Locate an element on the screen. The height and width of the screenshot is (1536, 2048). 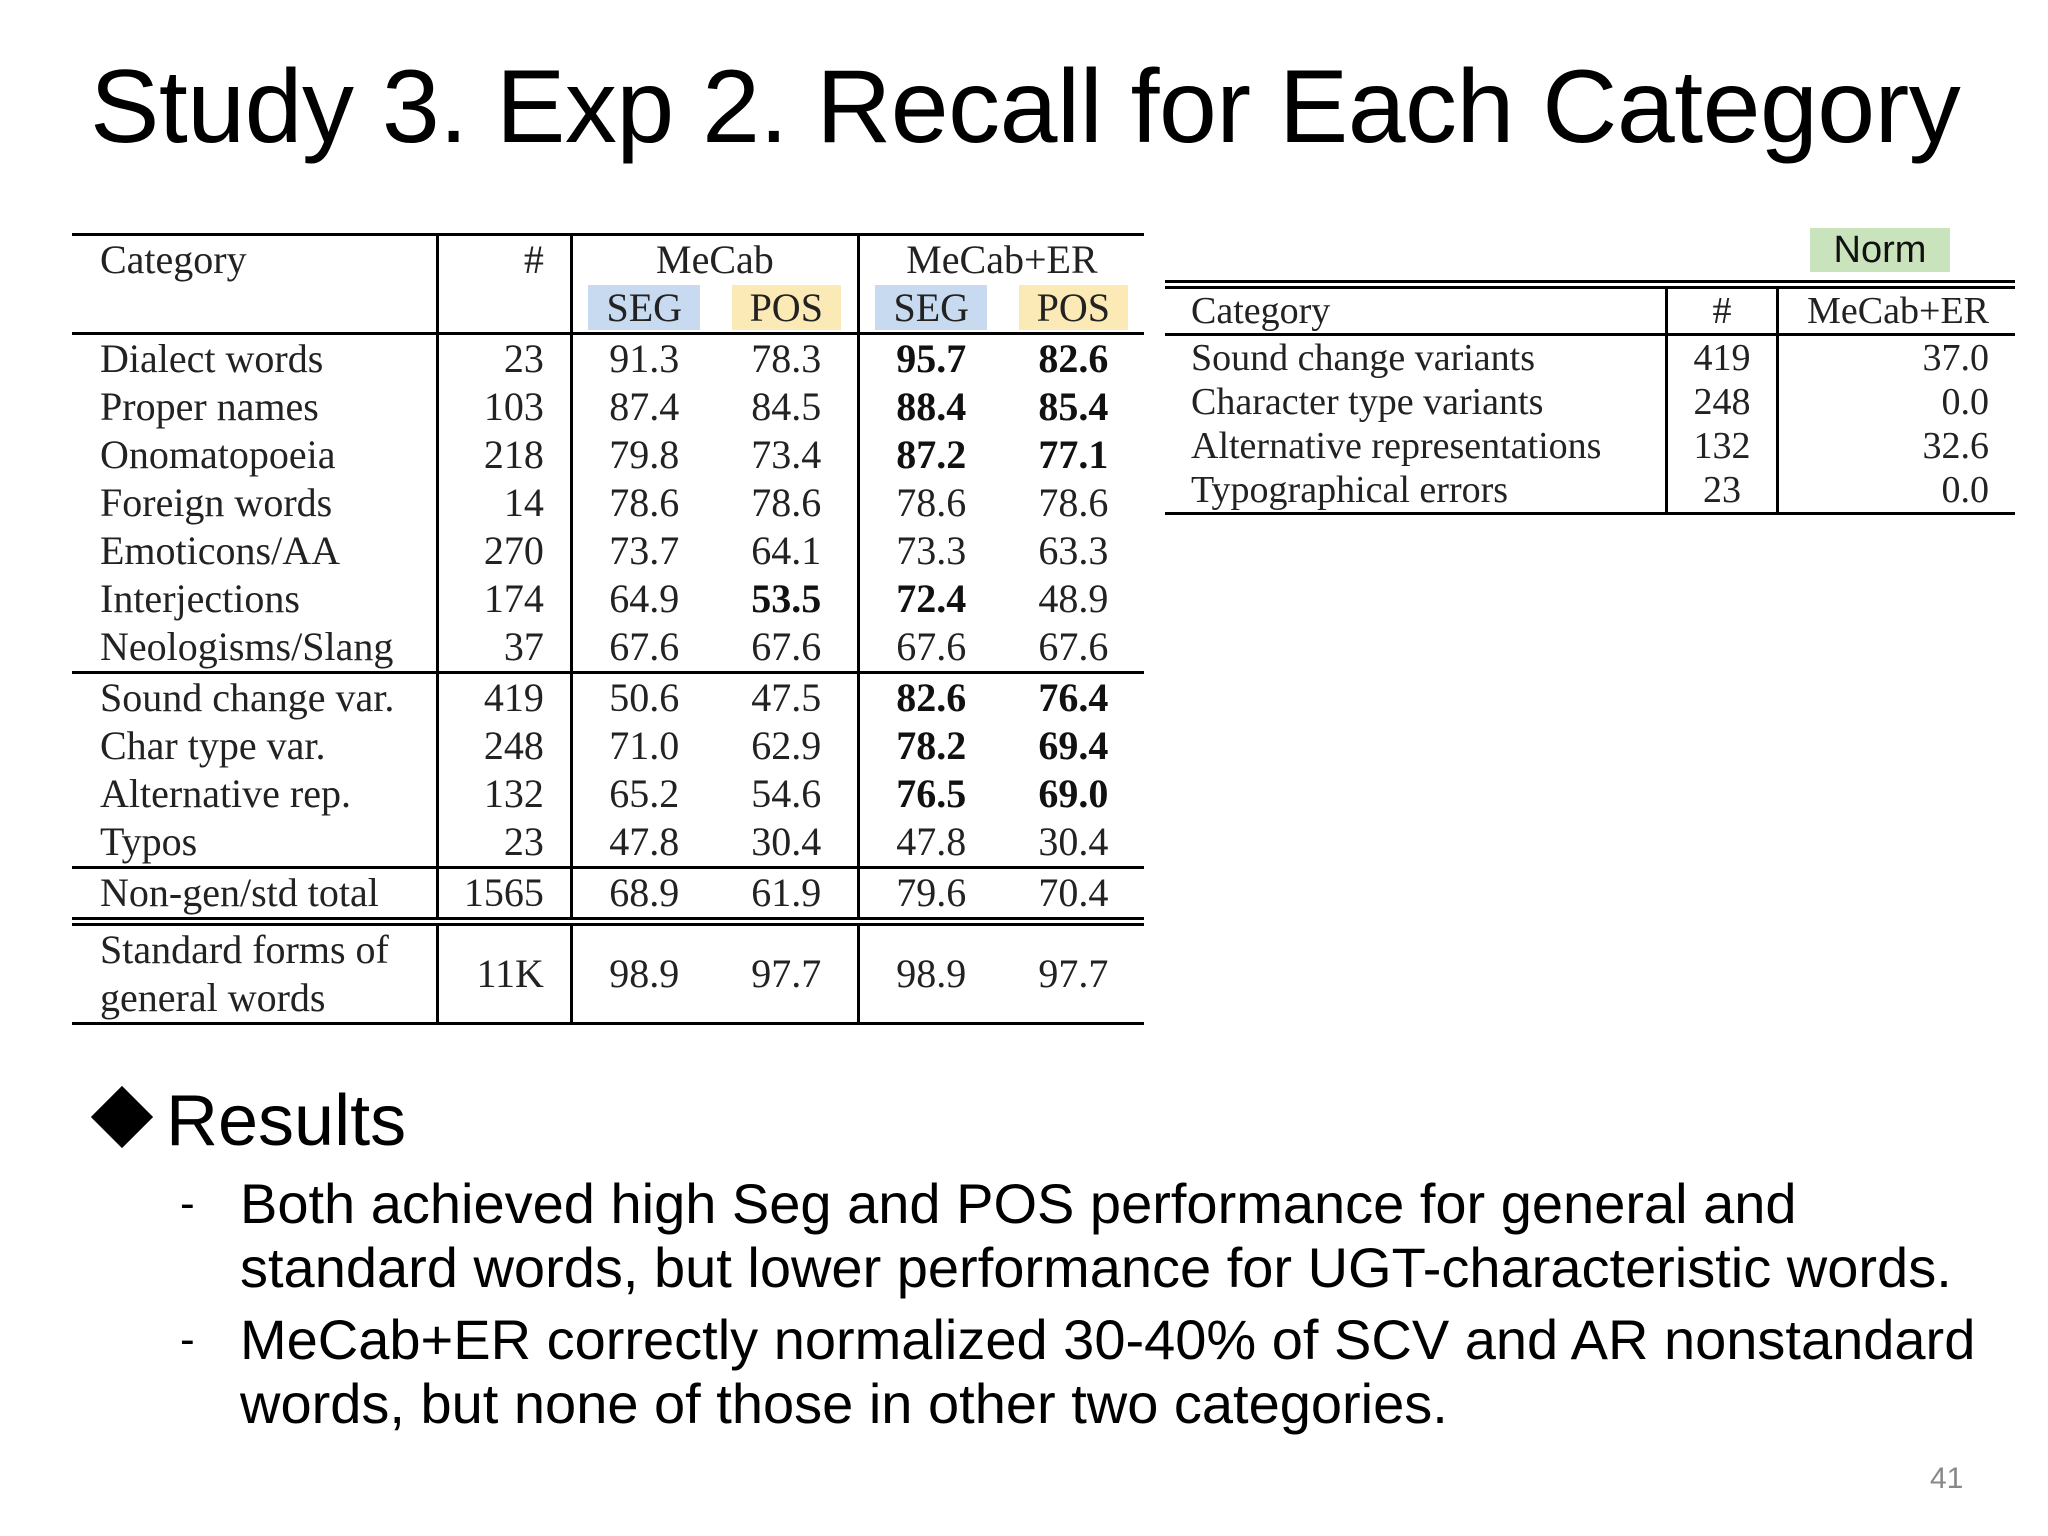
cell-er-seg: 67.6 is located at coordinates (931, 646).